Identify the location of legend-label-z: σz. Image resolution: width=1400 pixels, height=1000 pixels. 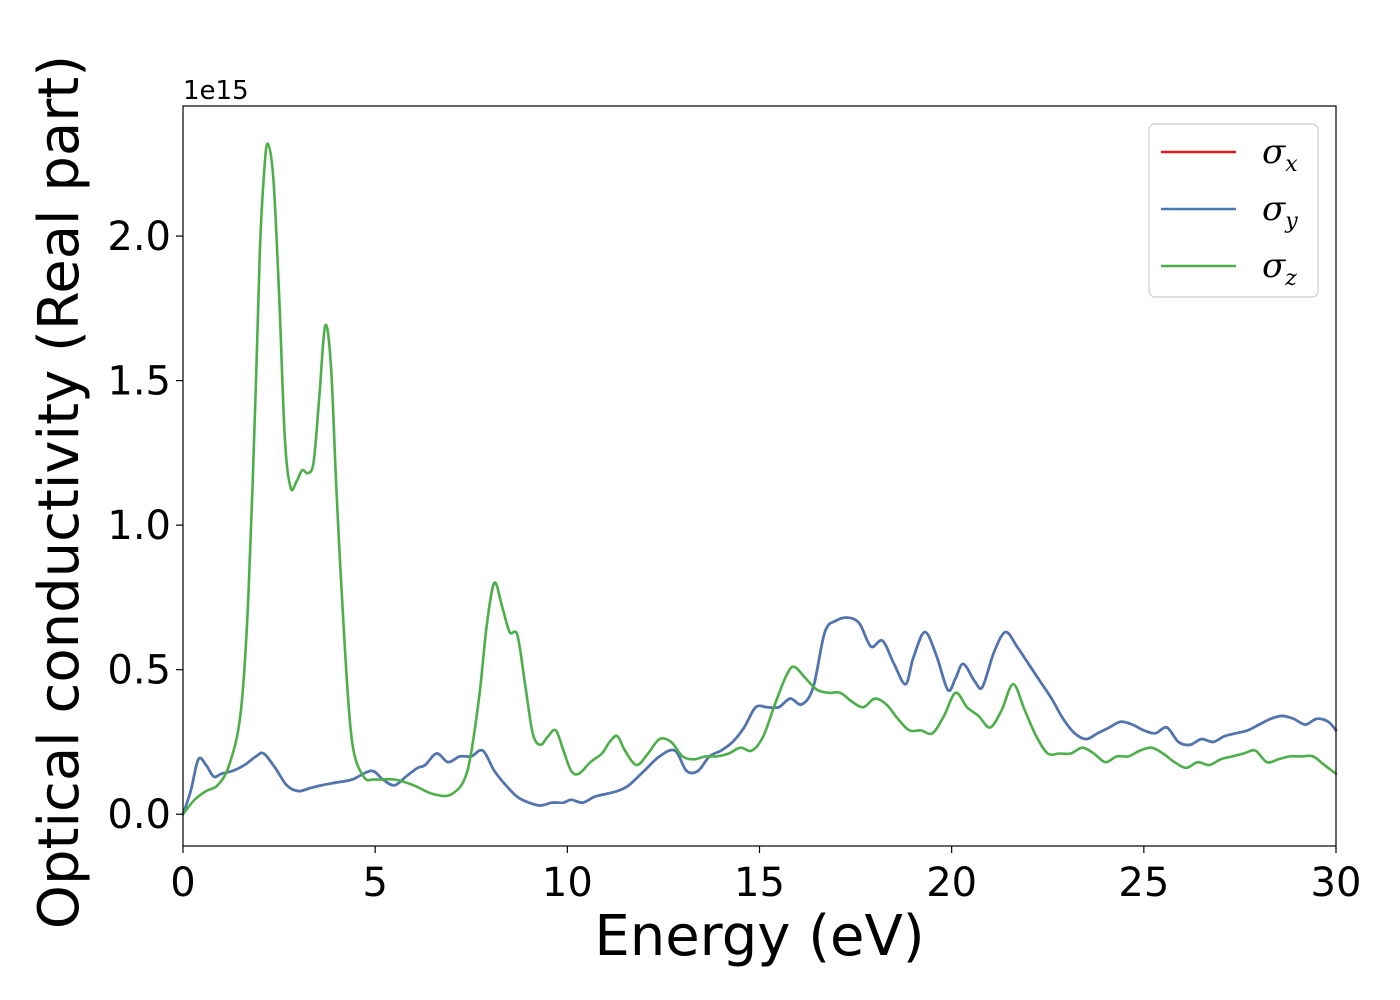
(1279, 268).